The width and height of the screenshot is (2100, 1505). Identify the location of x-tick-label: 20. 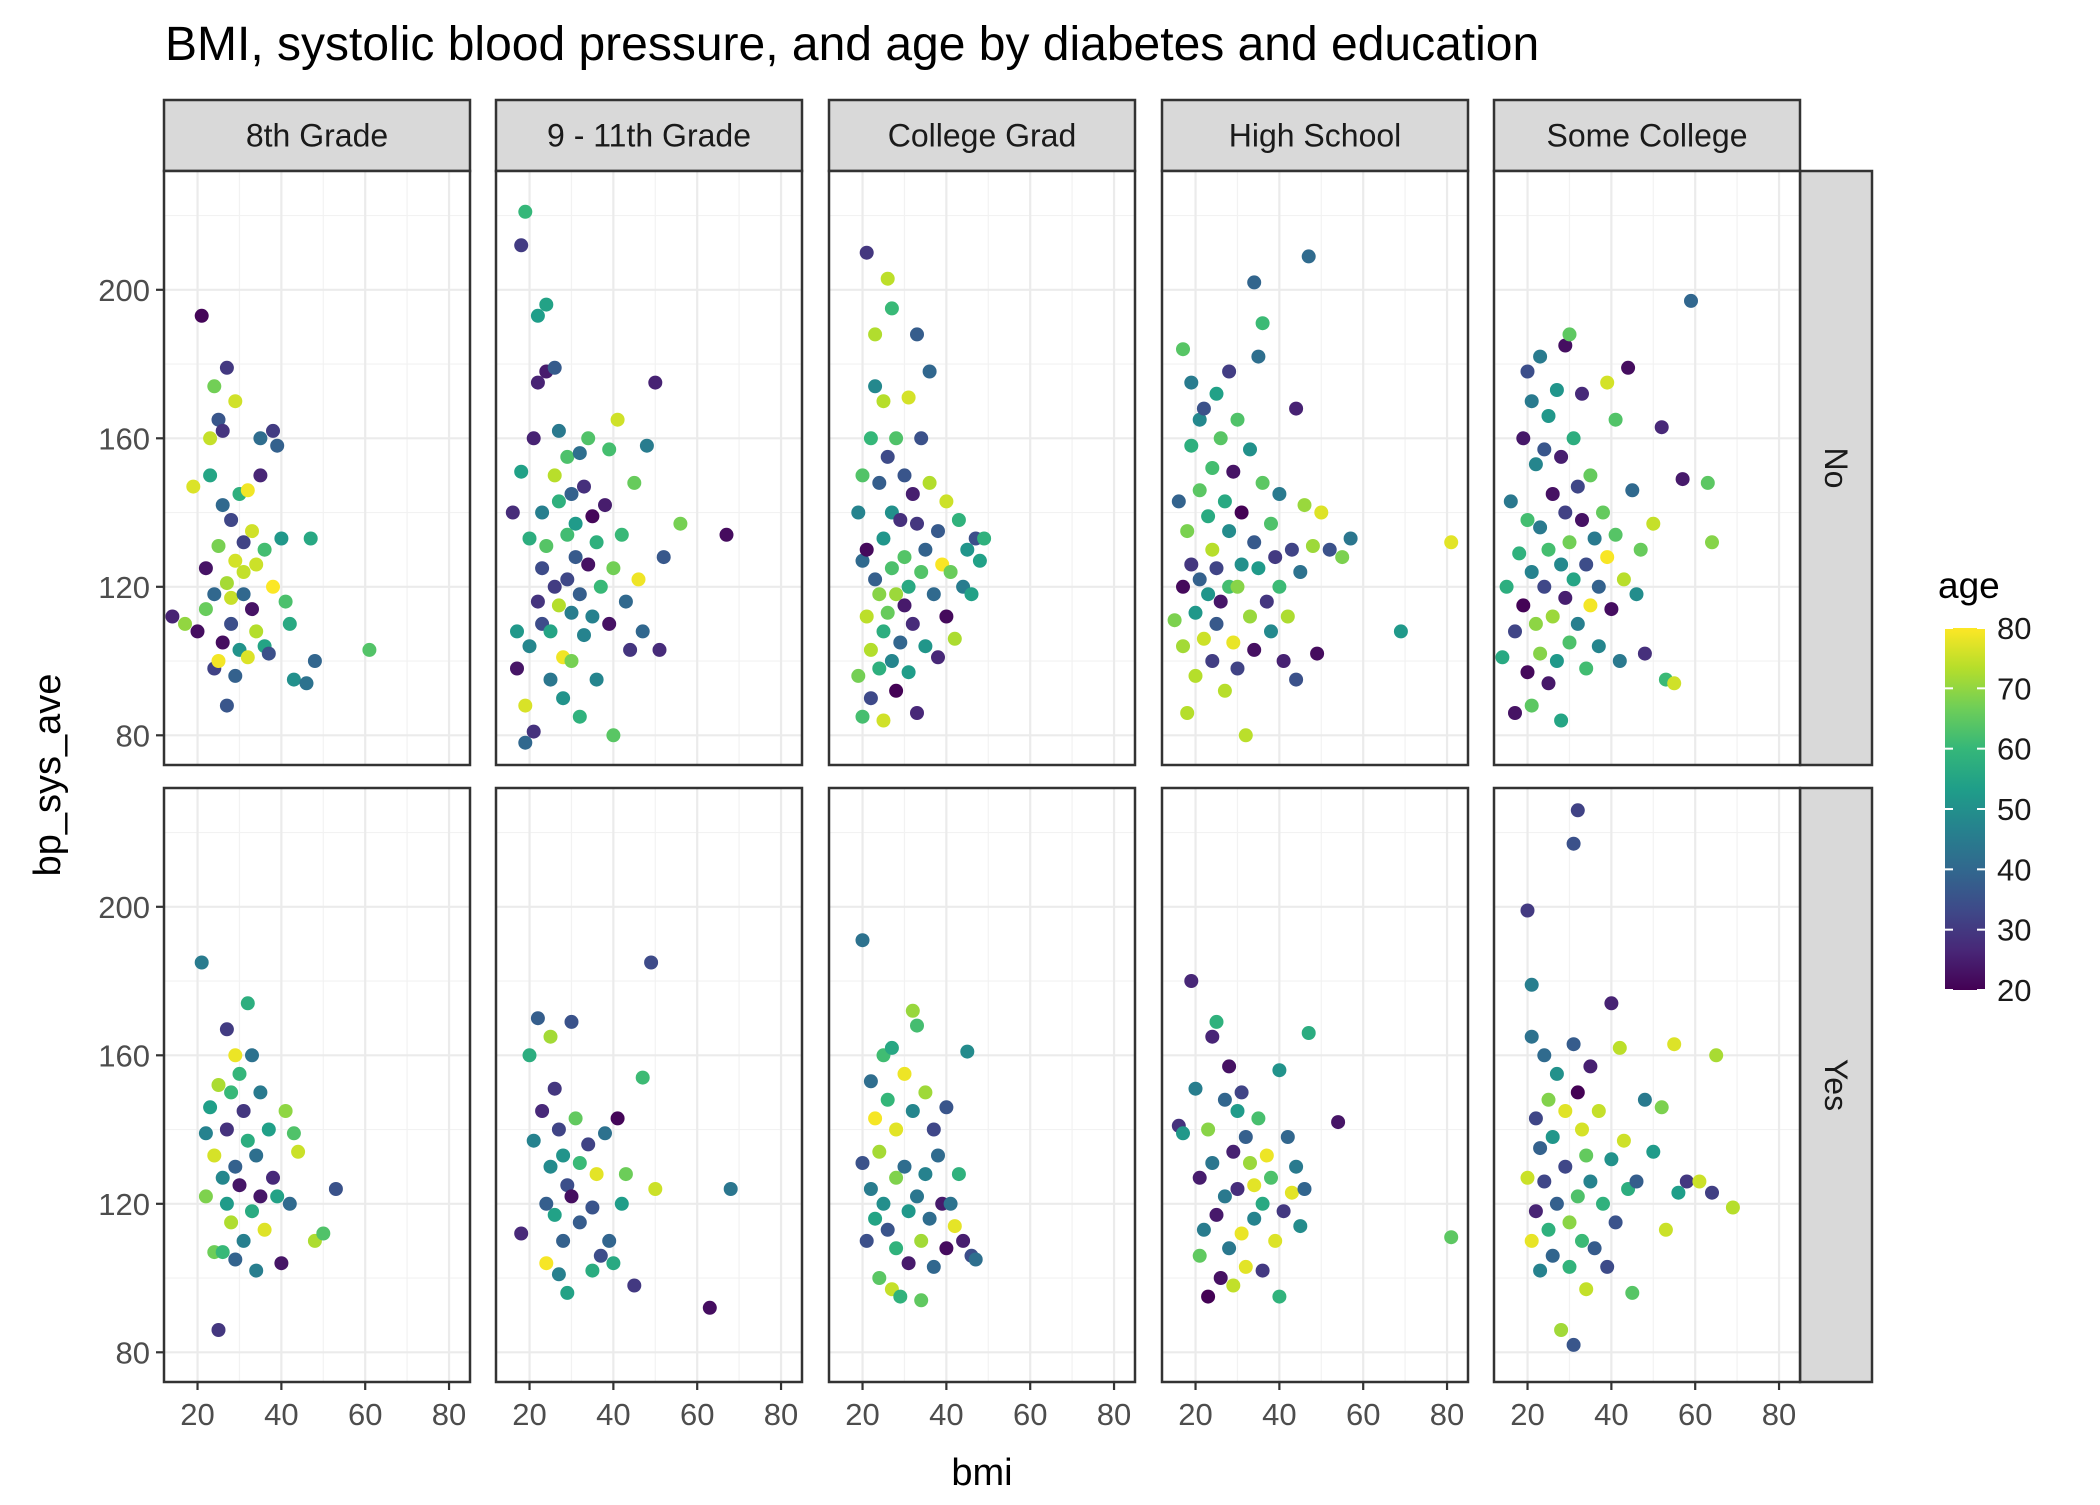
(862, 1414).